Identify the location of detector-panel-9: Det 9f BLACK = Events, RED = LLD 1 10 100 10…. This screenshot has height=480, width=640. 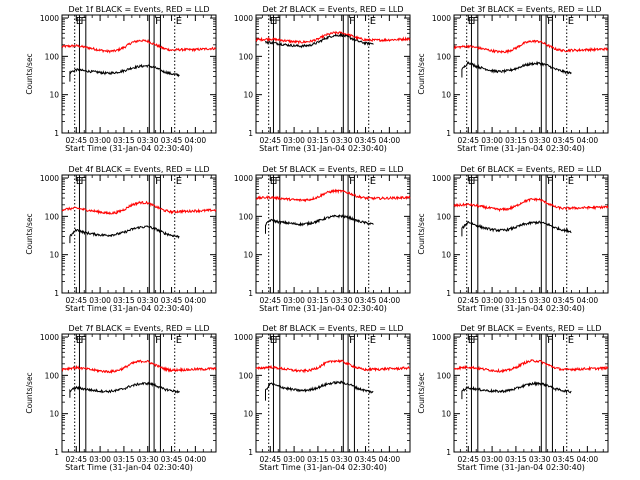
(513, 398).